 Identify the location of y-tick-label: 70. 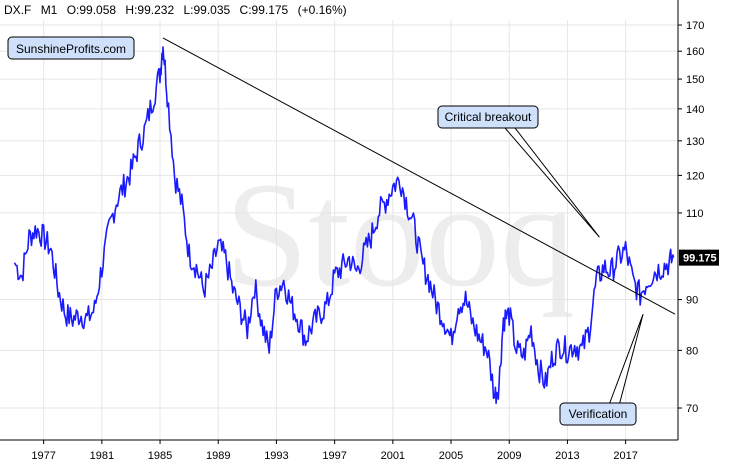
(692, 409).